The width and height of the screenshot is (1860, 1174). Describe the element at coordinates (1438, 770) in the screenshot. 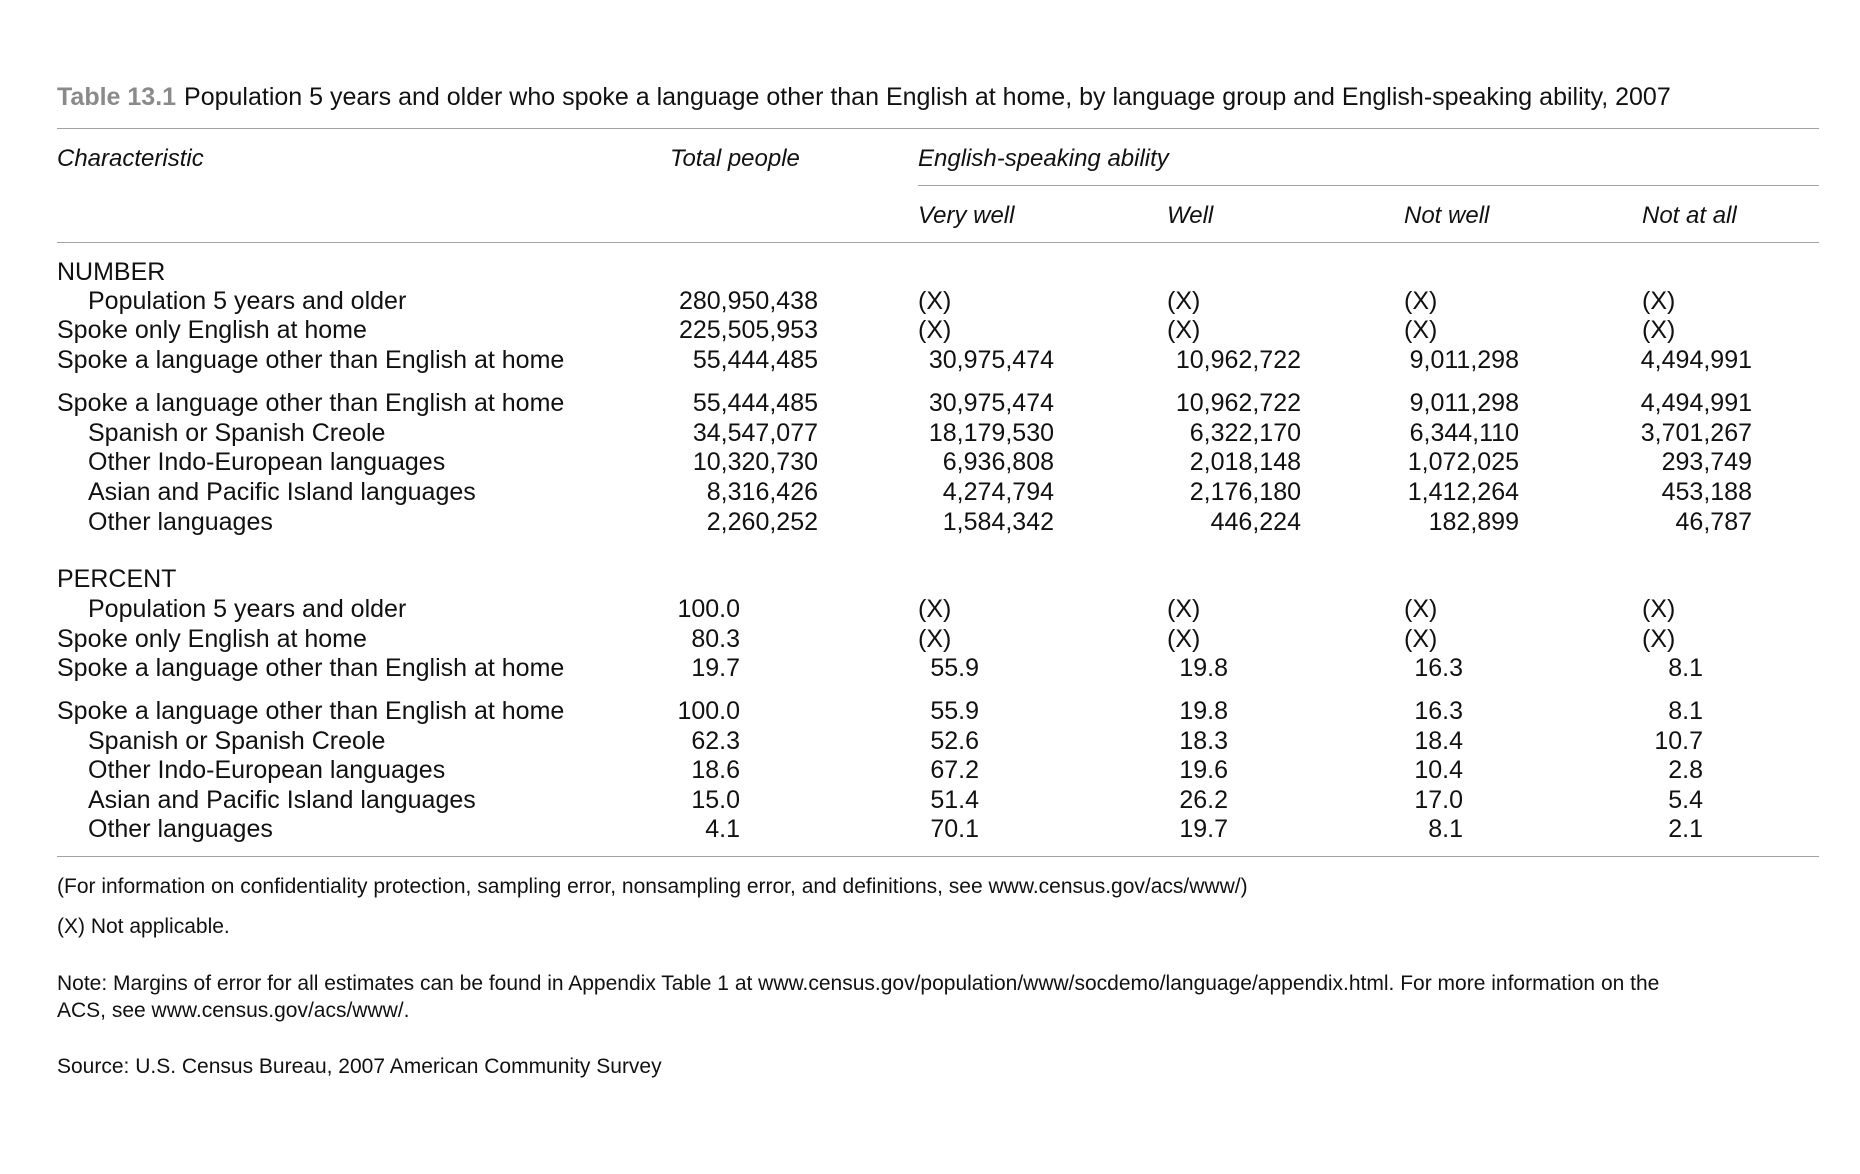

I see `cell-not-well: 10.4` at that location.